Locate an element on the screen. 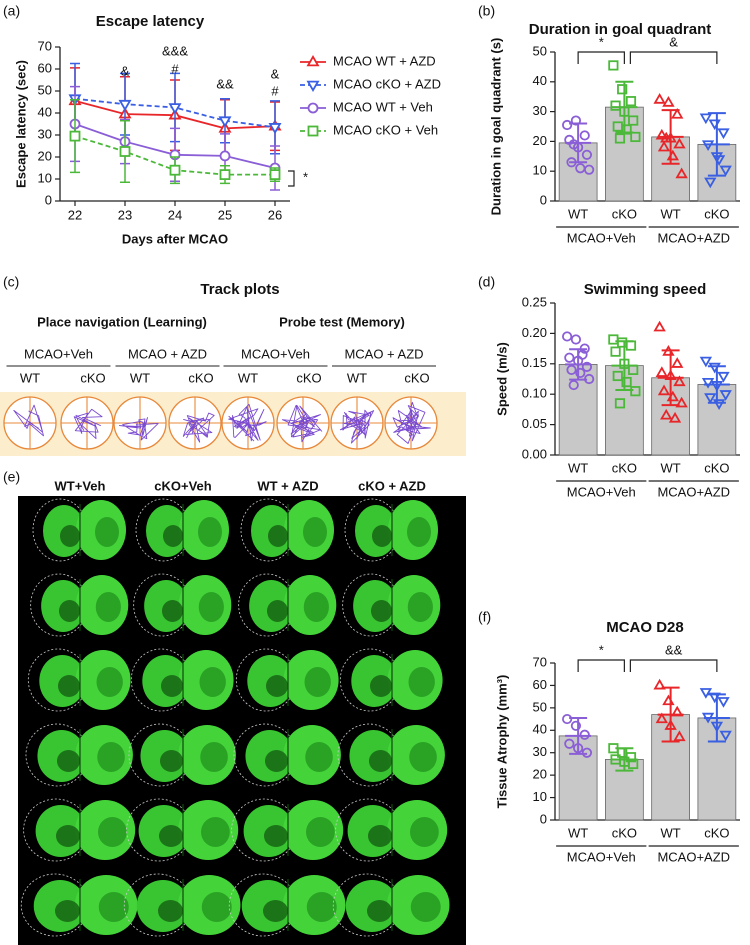  x-tick-label: cKO is located at coordinates (716, 832).